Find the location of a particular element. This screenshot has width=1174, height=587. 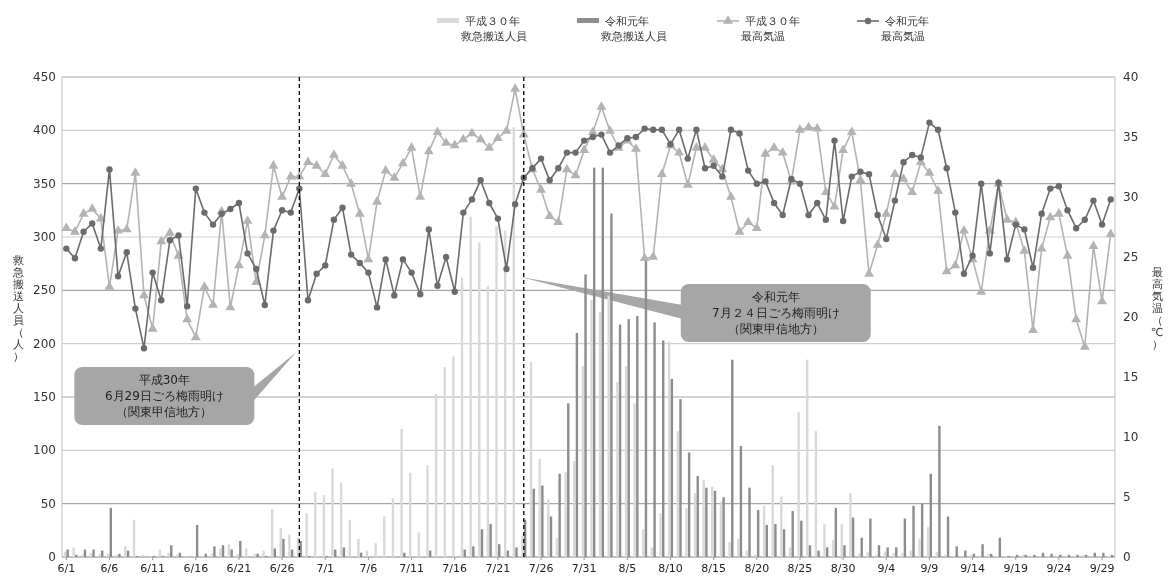

x-tick-label: 8/15 is located at coordinates (713, 568).